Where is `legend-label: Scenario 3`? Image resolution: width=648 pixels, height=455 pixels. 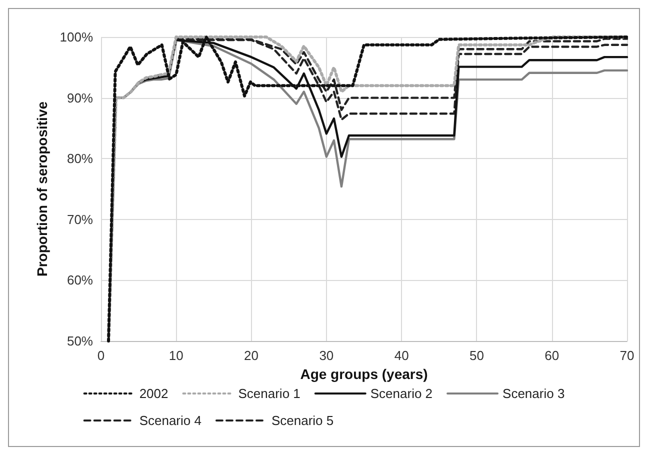
legend-label: Scenario 3 is located at coordinates (533, 393).